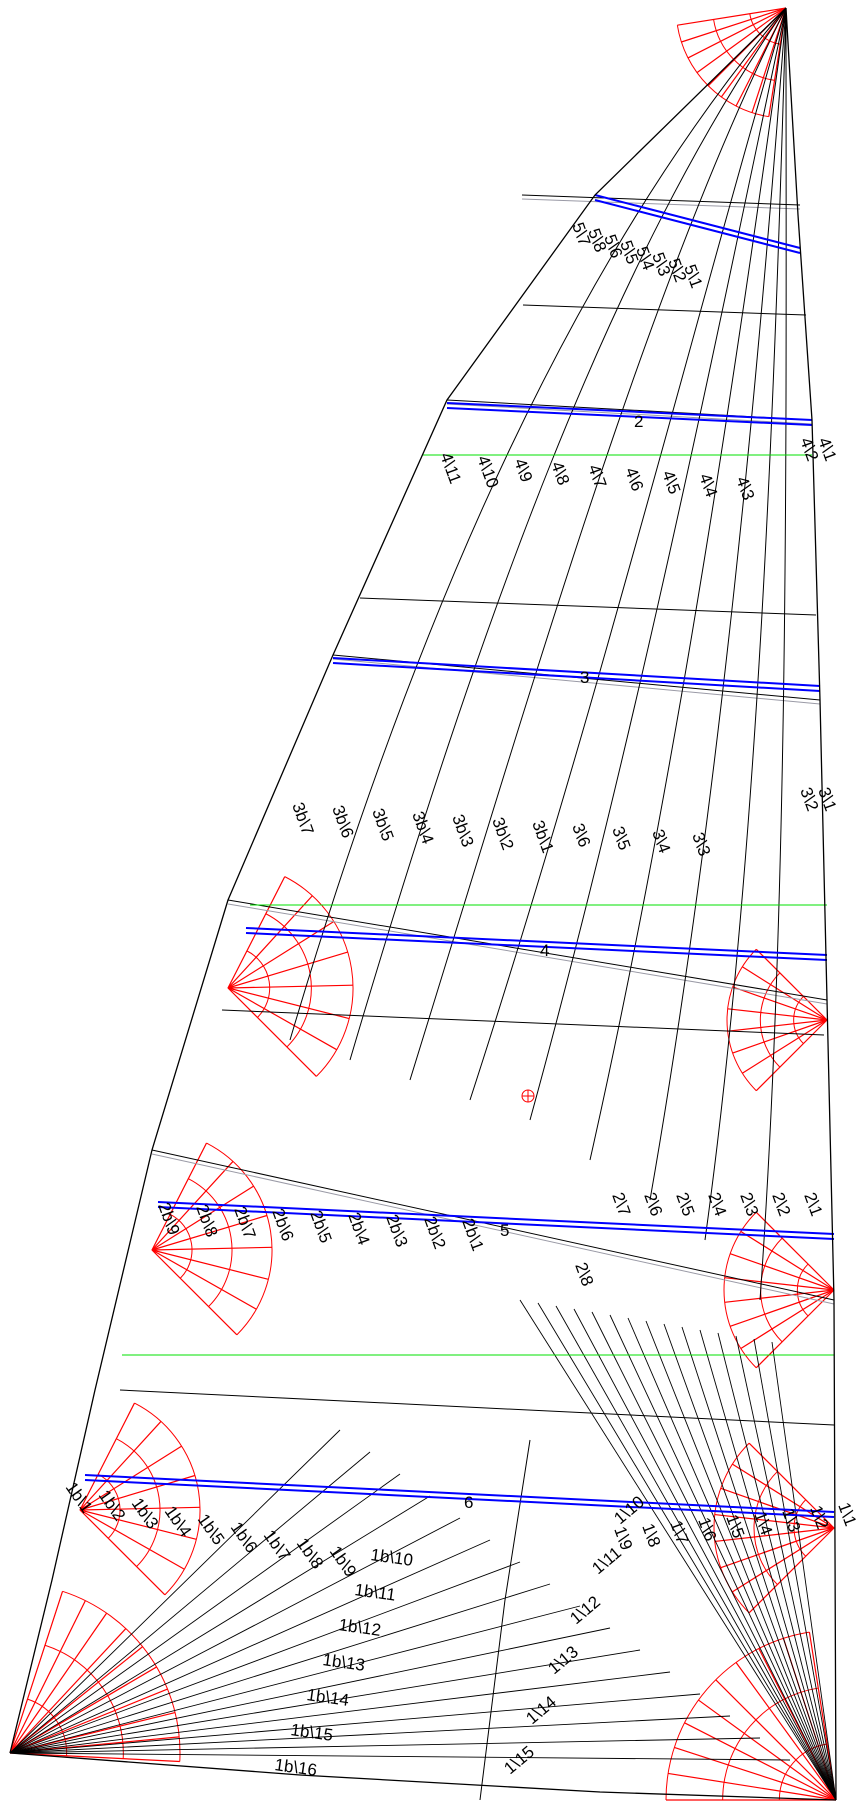 This screenshot has width=859, height=1806. What do you see at coordinates (145, 1513) in the screenshot?
I see `panel-label: 1b\3` at bounding box center [145, 1513].